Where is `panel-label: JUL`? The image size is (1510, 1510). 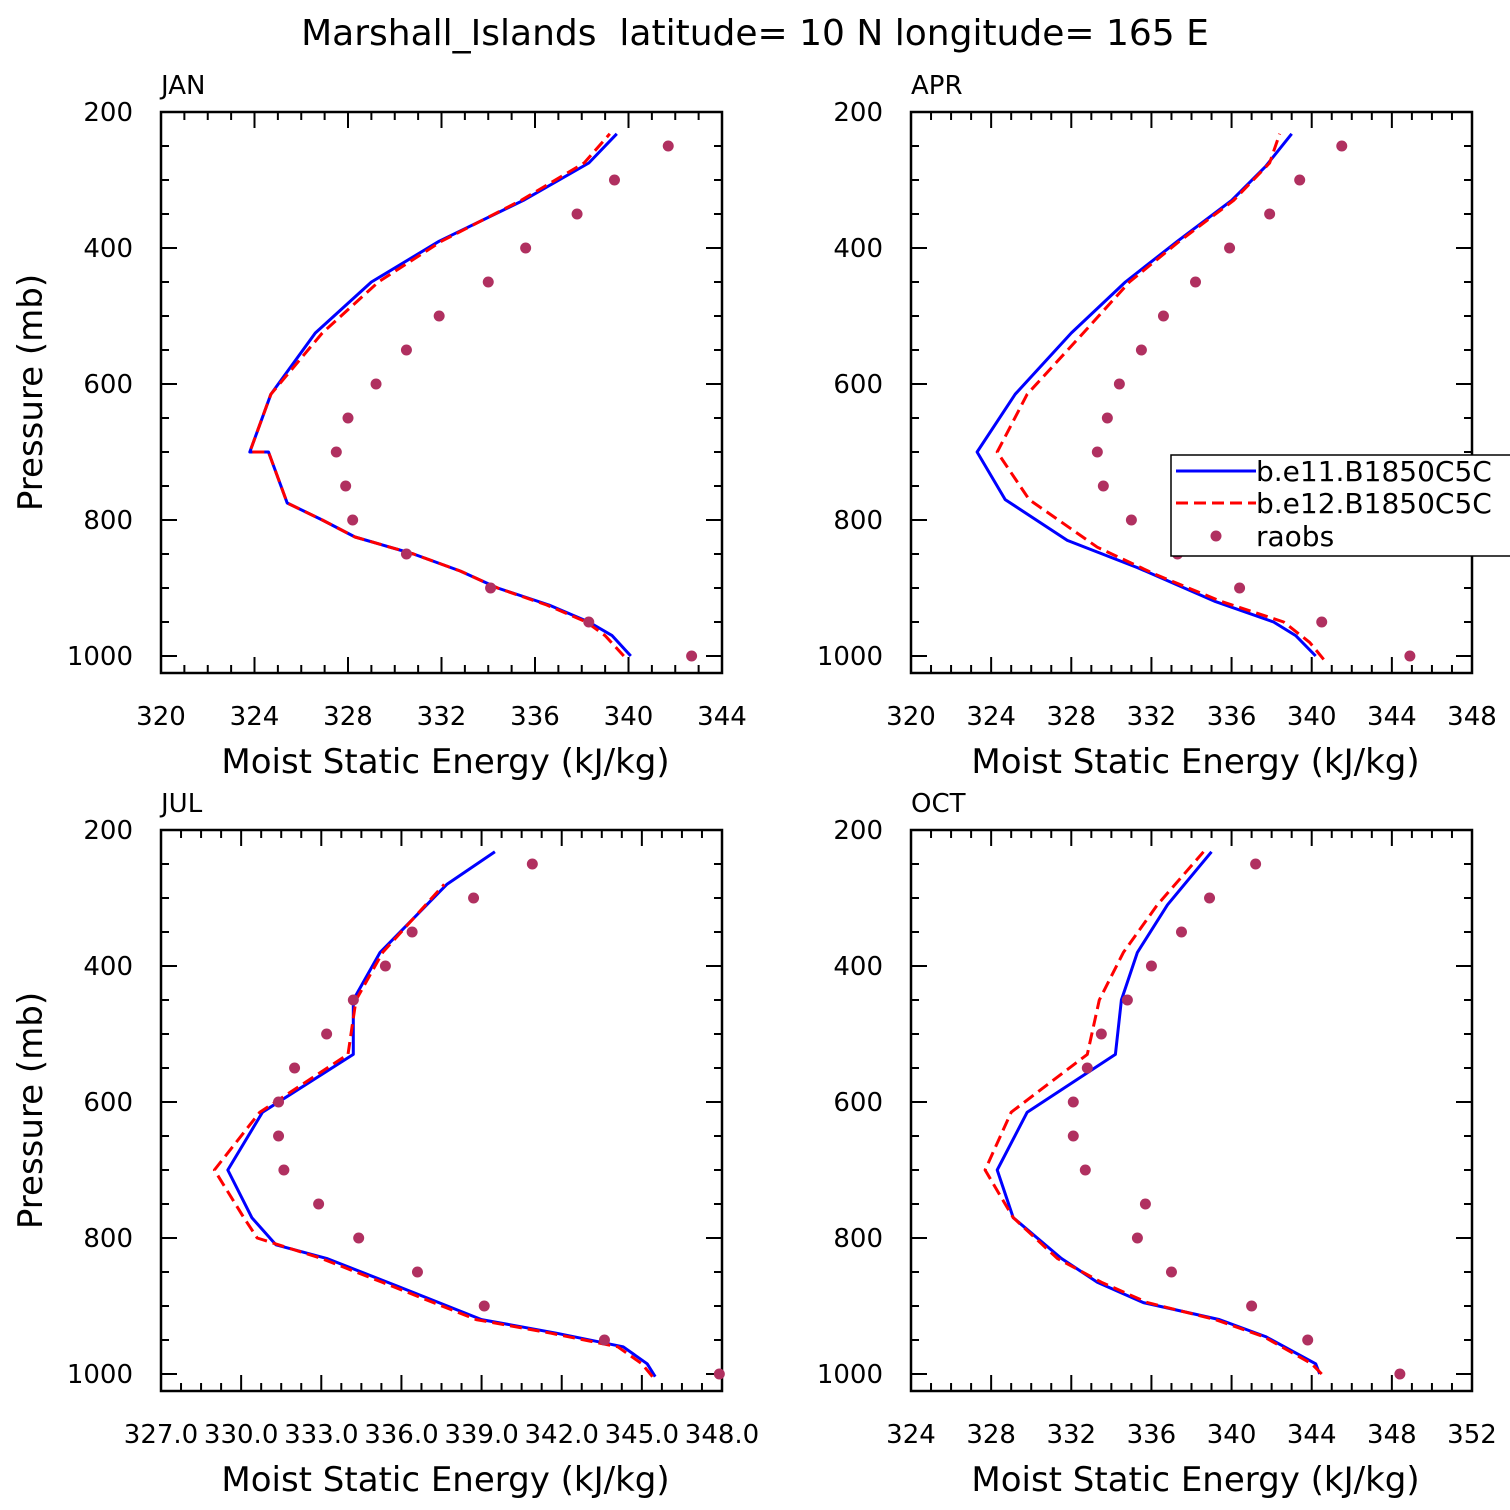 panel-label: JUL is located at coordinates (181, 804).